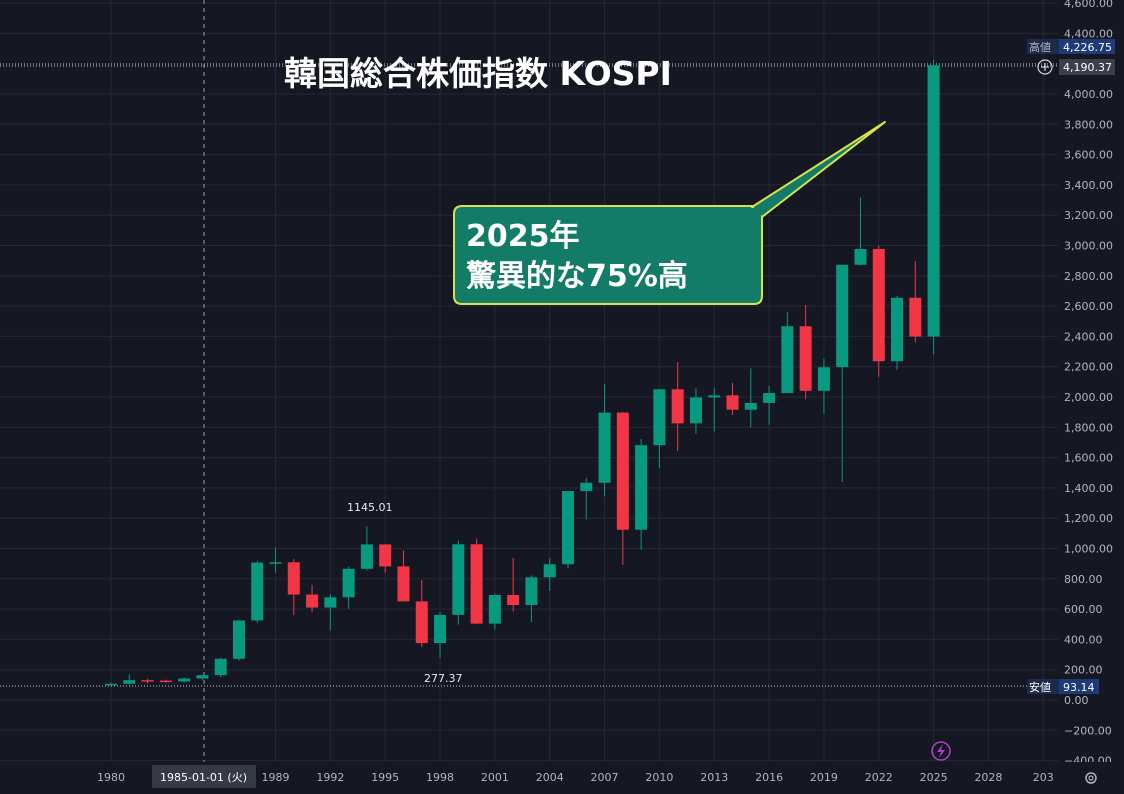  I want to click on candle-1994, so click(366, 548).